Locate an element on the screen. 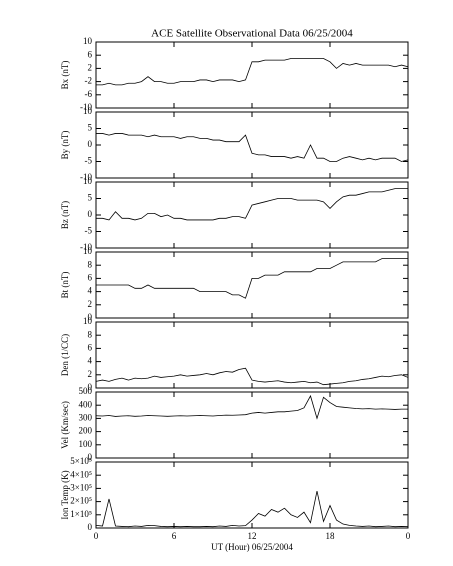 The height and width of the screenshot is (566, 453). x-tick-label: 18 is located at coordinates (331, 536).